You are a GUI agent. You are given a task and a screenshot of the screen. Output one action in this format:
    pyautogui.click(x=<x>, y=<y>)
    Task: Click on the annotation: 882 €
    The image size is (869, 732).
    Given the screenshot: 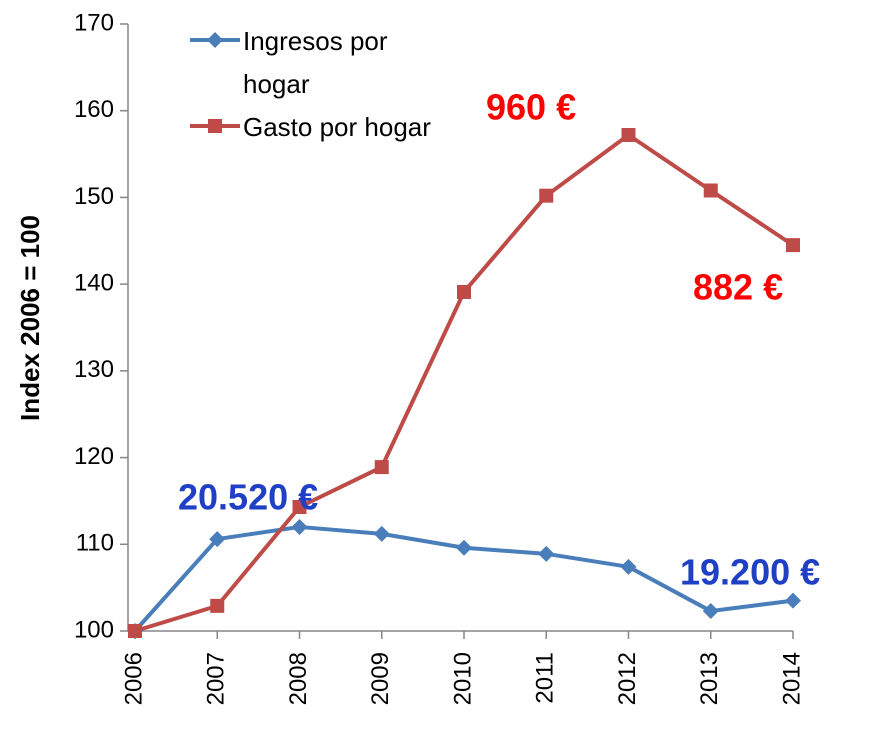 What is the action you would take?
    pyautogui.click(x=738, y=287)
    